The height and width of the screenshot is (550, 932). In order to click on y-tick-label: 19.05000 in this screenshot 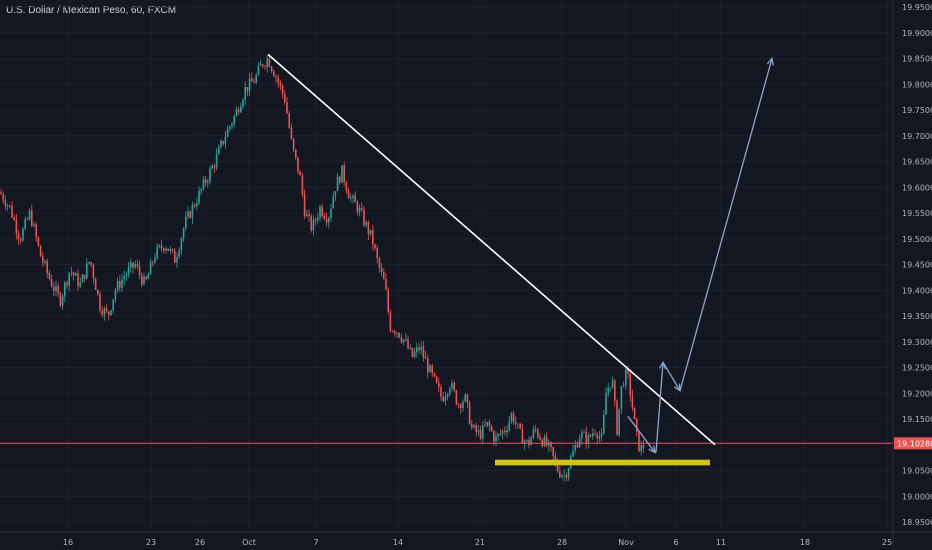, I will do `click(917, 471)`.